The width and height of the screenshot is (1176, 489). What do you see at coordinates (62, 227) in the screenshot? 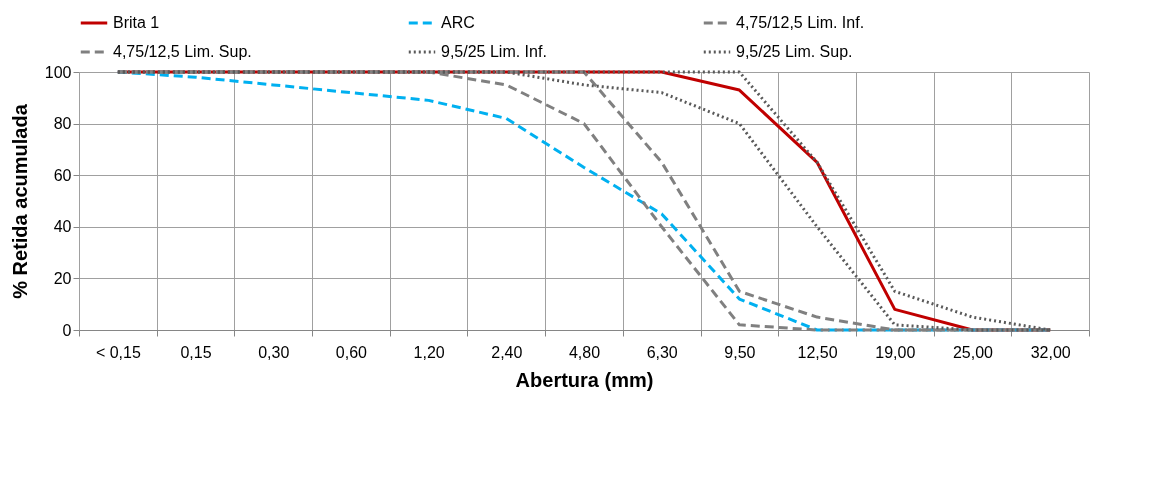
I see `y-tick-label: 40` at bounding box center [62, 227].